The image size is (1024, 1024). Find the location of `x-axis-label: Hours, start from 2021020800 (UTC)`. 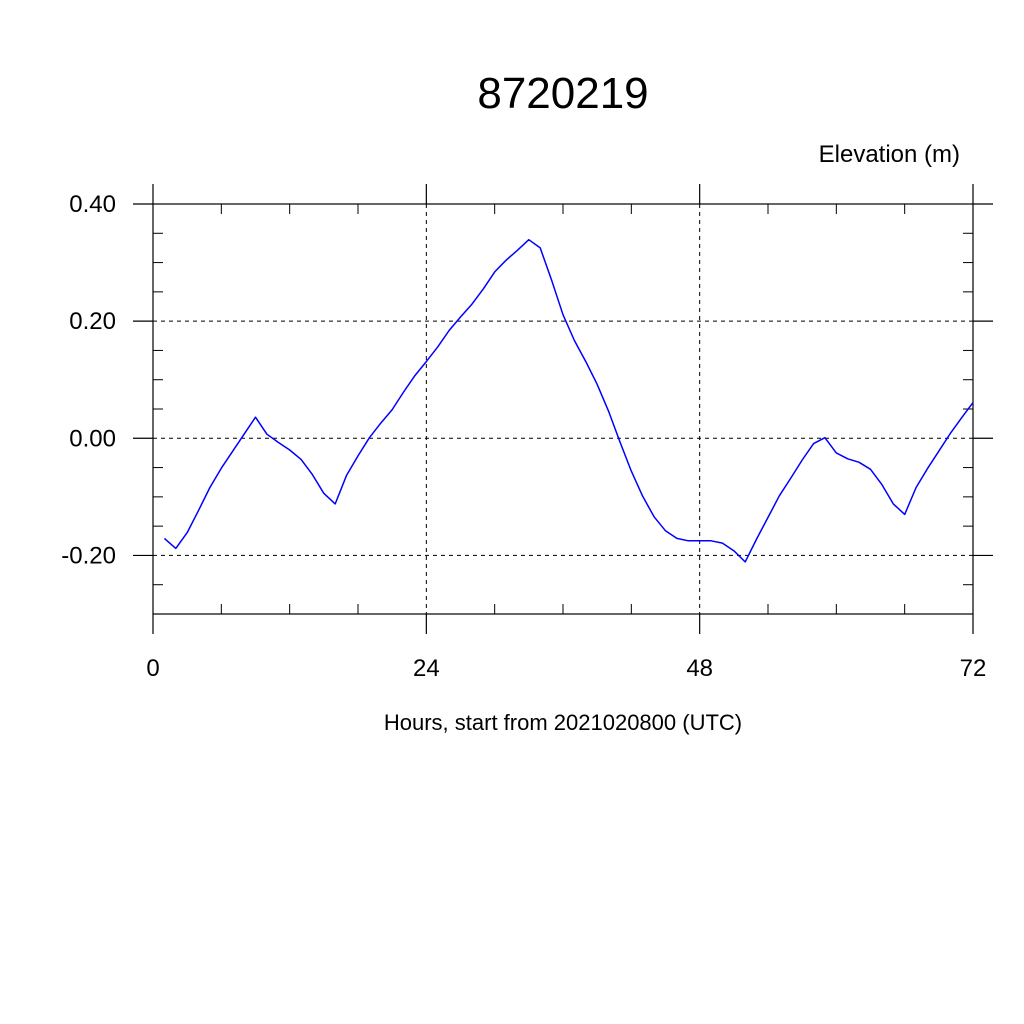

x-axis-label: Hours, start from 2021020800 (UTC) is located at coordinates (563, 722).